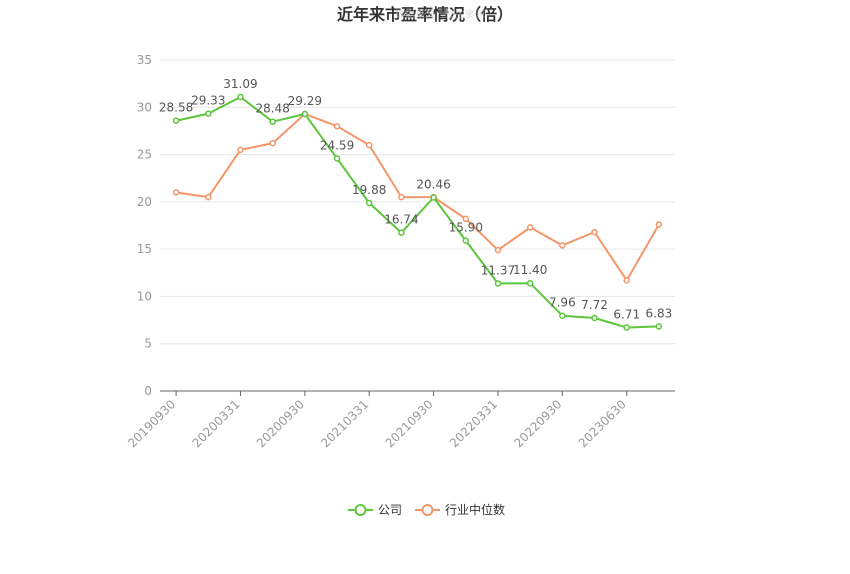 The height and width of the screenshot is (574, 850). What do you see at coordinates (369, 190) in the screenshot?
I see `data-label: 19.88` at bounding box center [369, 190].